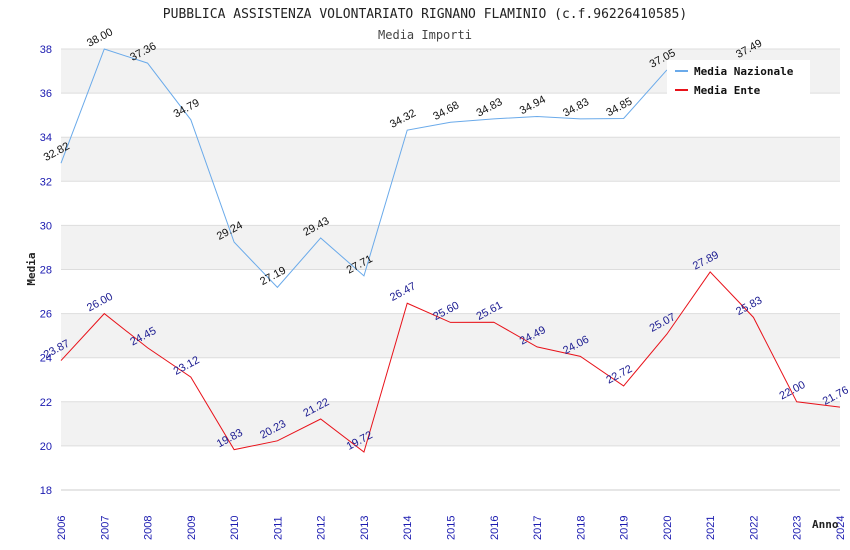 This screenshot has height=550, width=850. I want to click on x-tick-label: 2022, so click(754, 528).